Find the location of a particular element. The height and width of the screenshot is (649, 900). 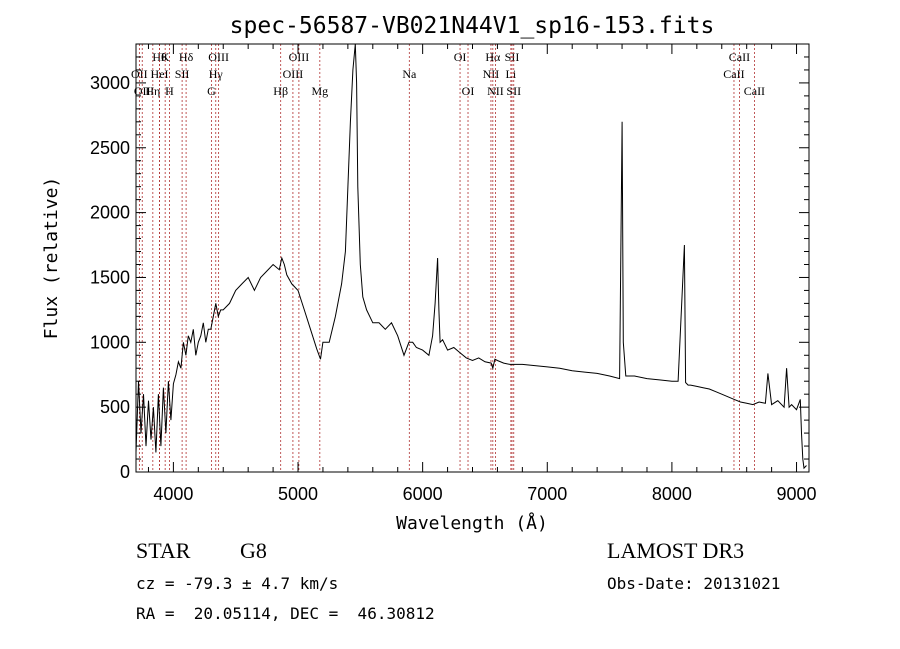

y-tick-label: 0 is located at coordinates (125, 472).